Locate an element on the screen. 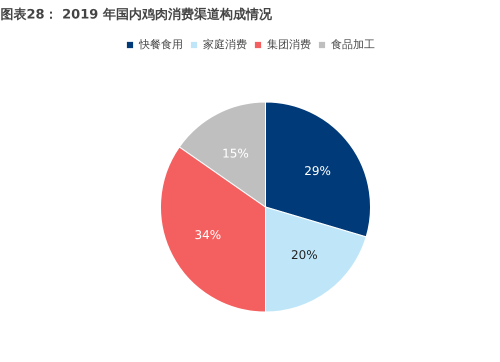 This screenshot has height=362, width=500. chart-title: 图表28： 2019 年国内鸡肉消费渠道构成情况 is located at coordinates (136, 14).